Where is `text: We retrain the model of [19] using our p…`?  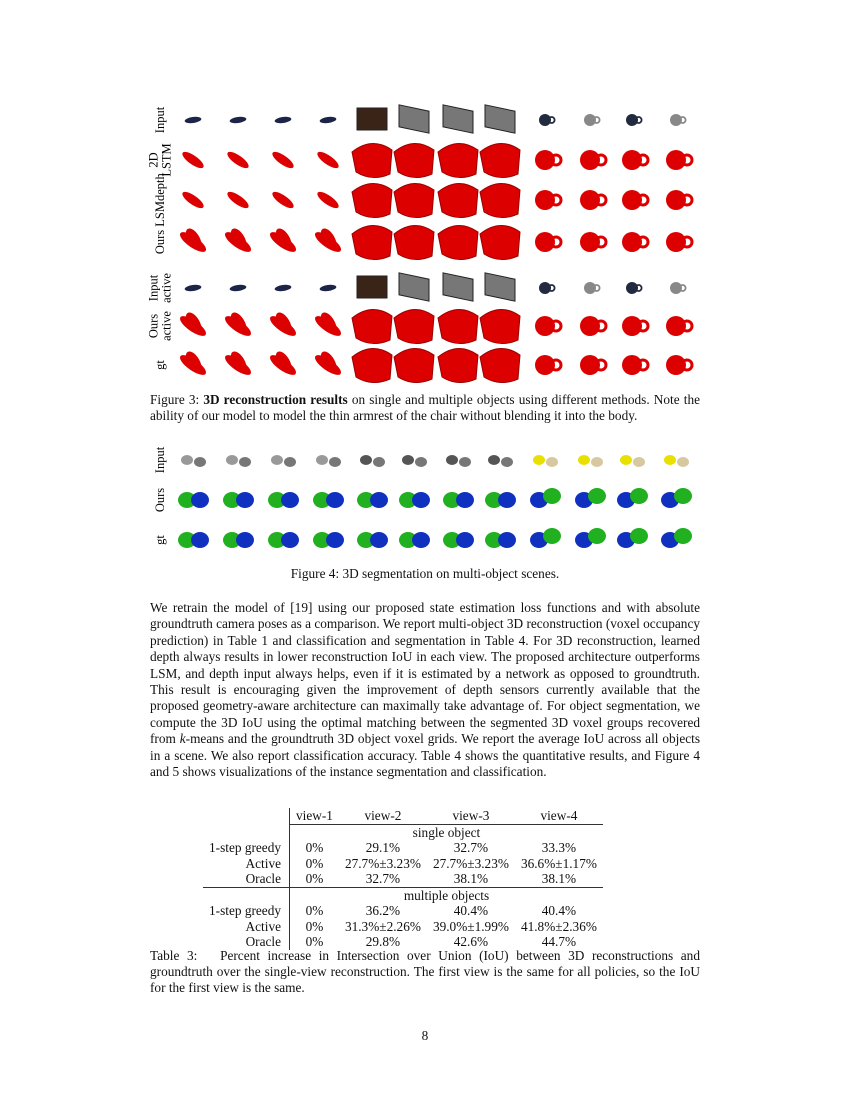 text: We retrain the model of [19] using our p… is located at coordinates (425, 673).